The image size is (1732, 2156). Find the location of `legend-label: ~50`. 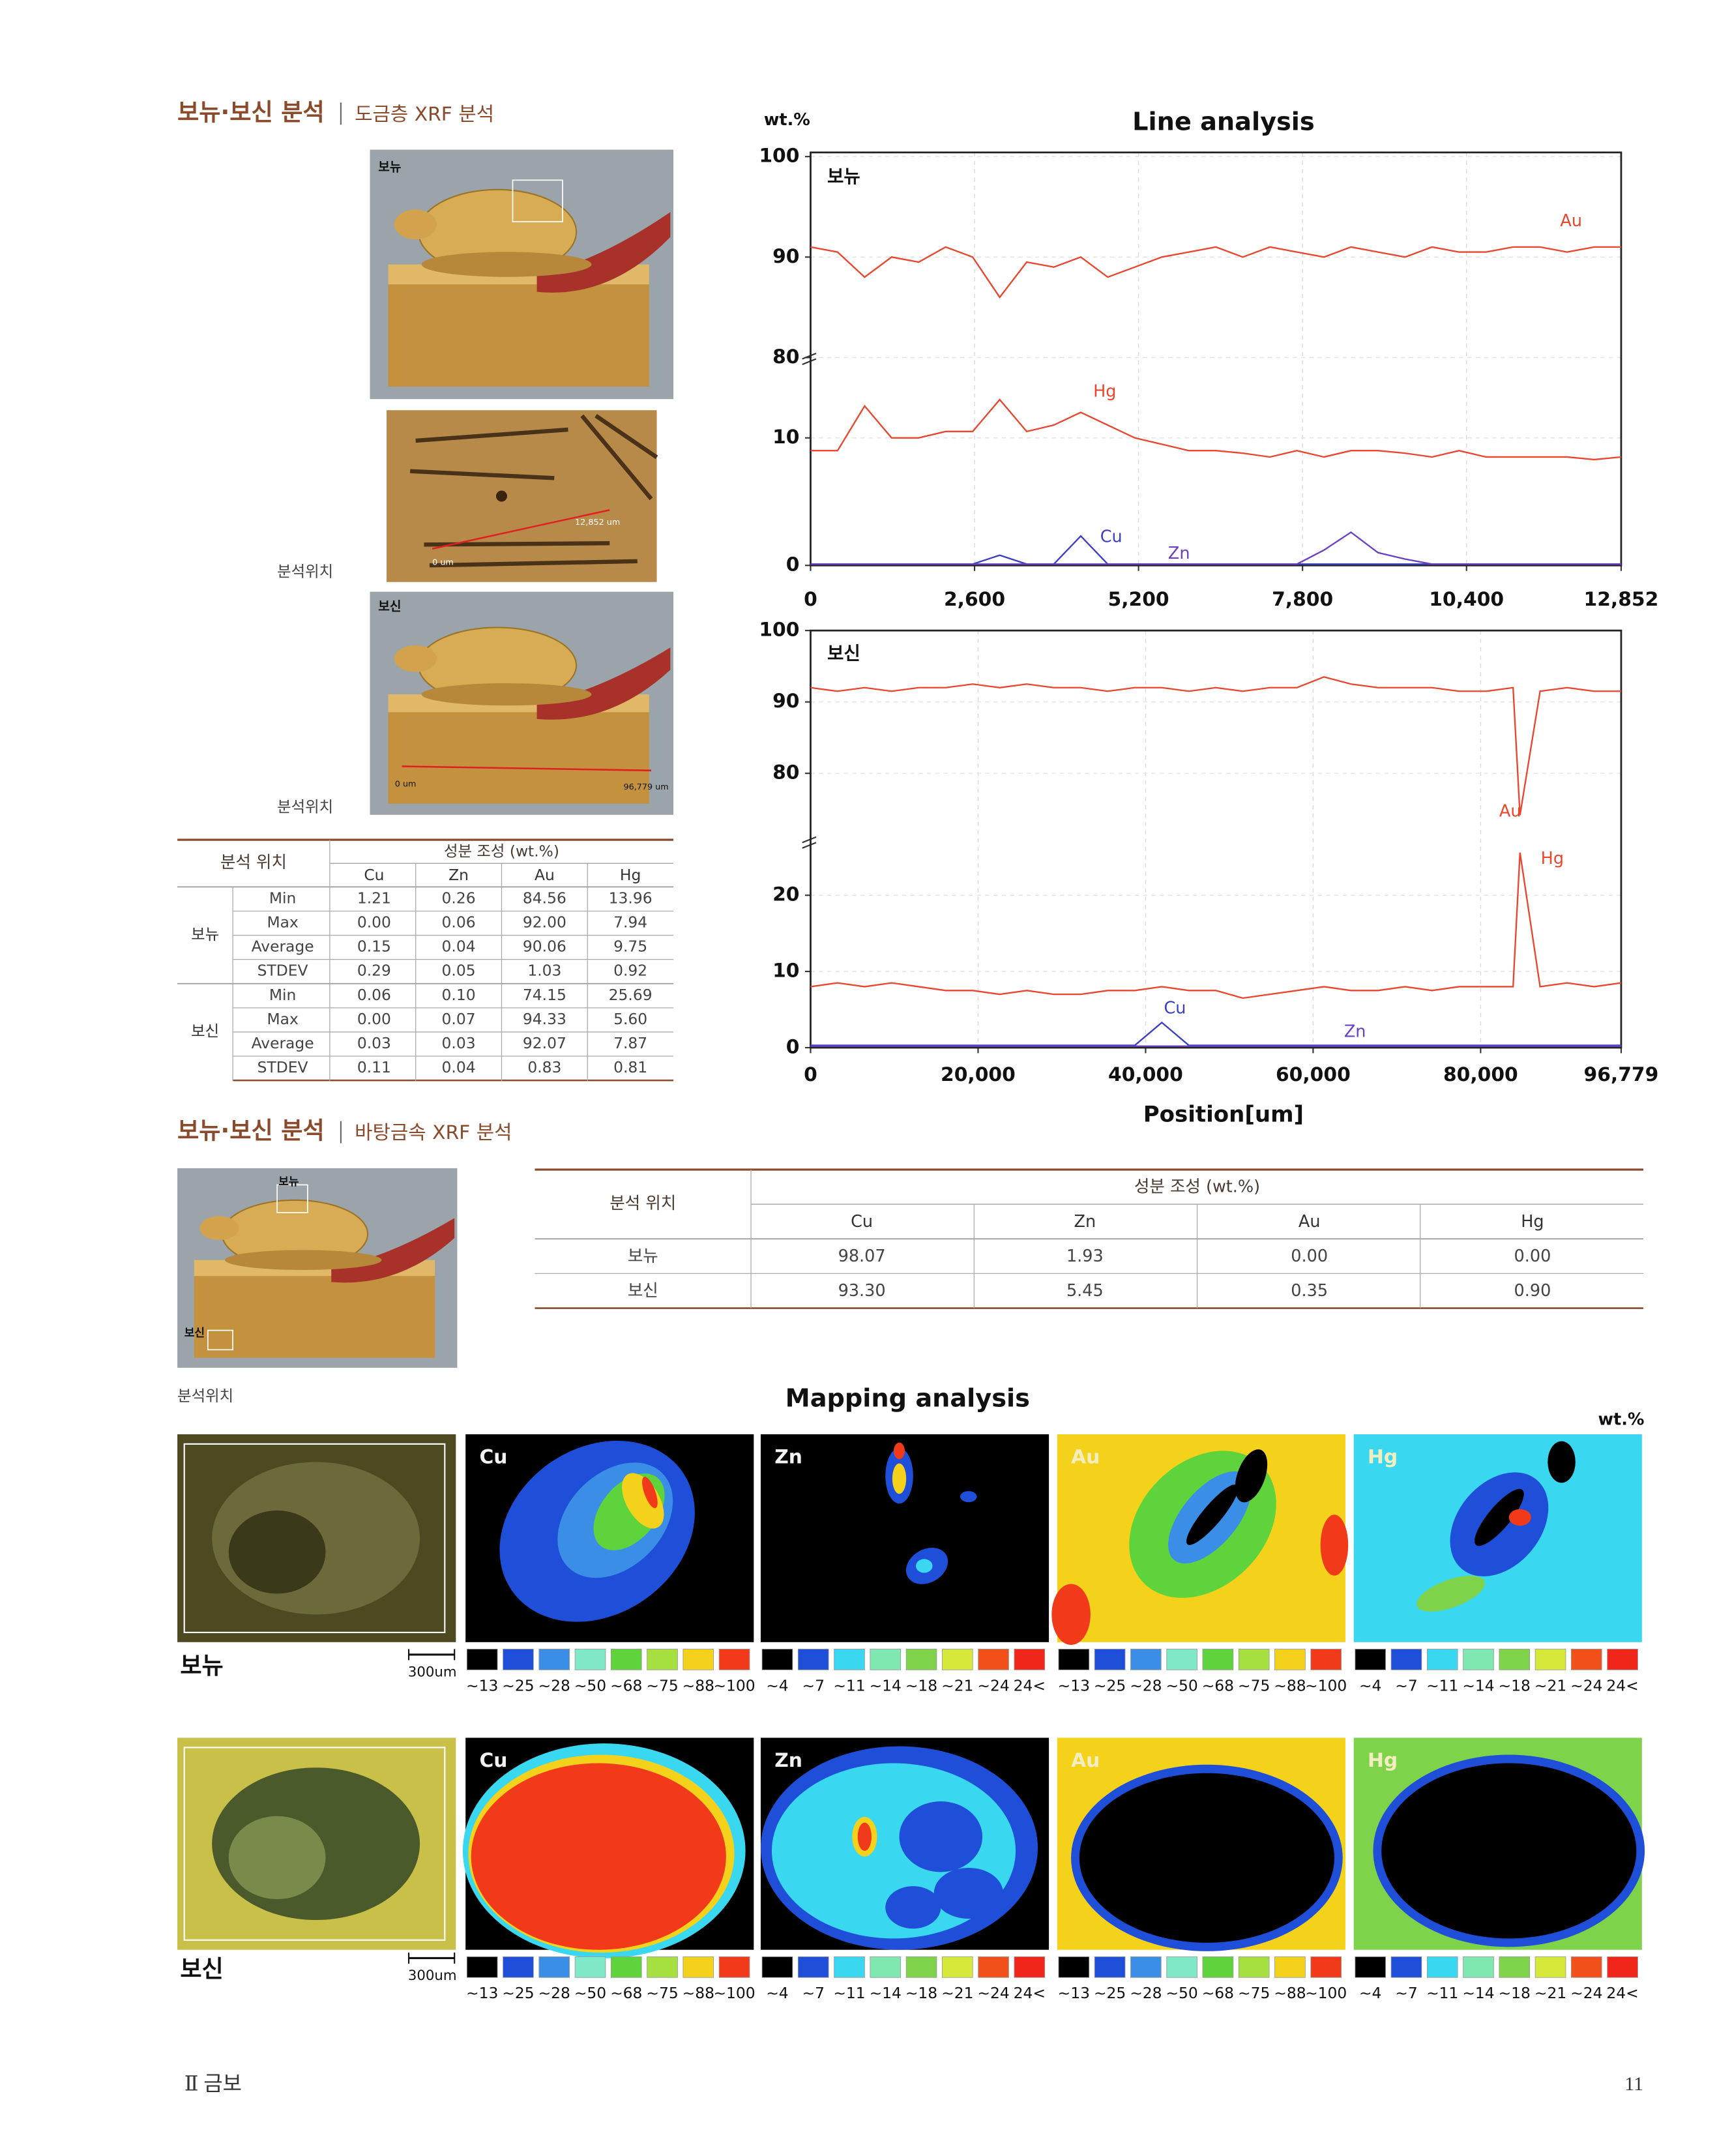

legend-label: ~50 is located at coordinates (590, 1685).